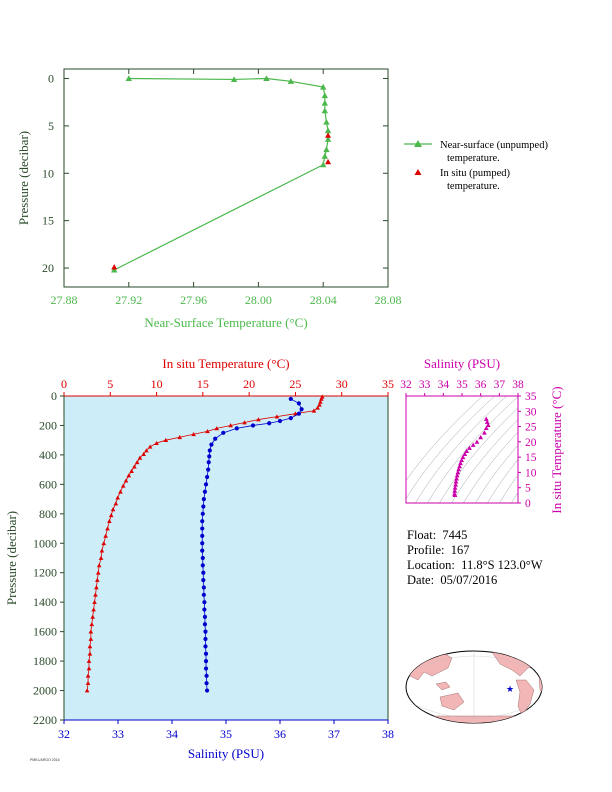 The image size is (612, 792). What do you see at coordinates (225, 363) in the screenshot?
I see `profile-temp-axis-label: In situ Temperature (°C)` at bounding box center [225, 363].